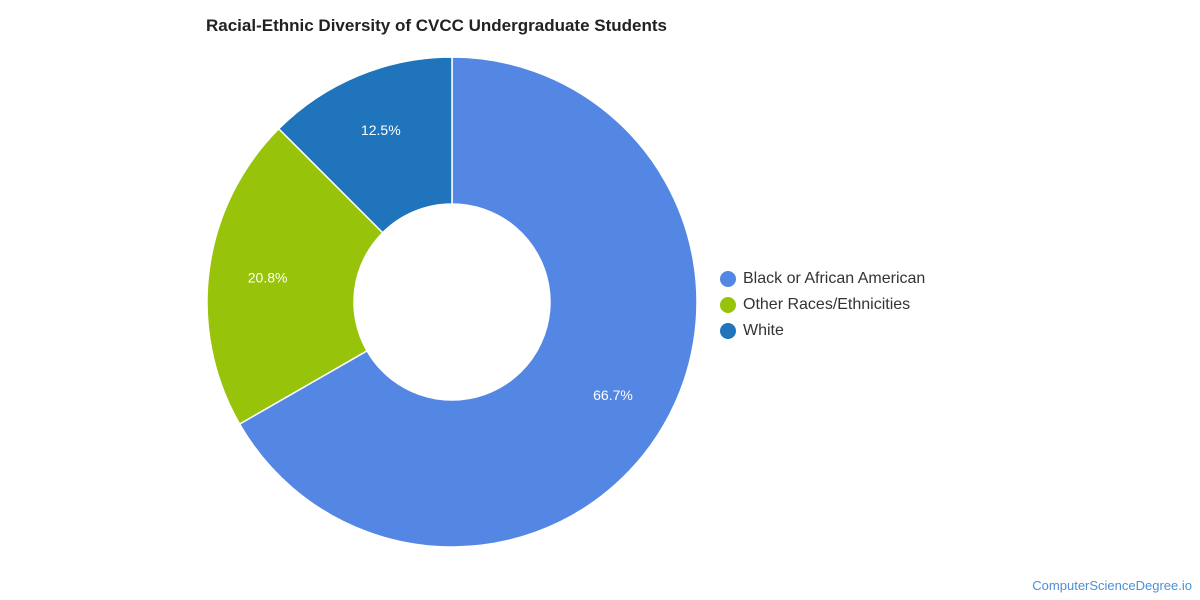 This screenshot has height=600, width=1200. I want to click on legend-label: Other Races/Ethnicities, so click(827, 304).